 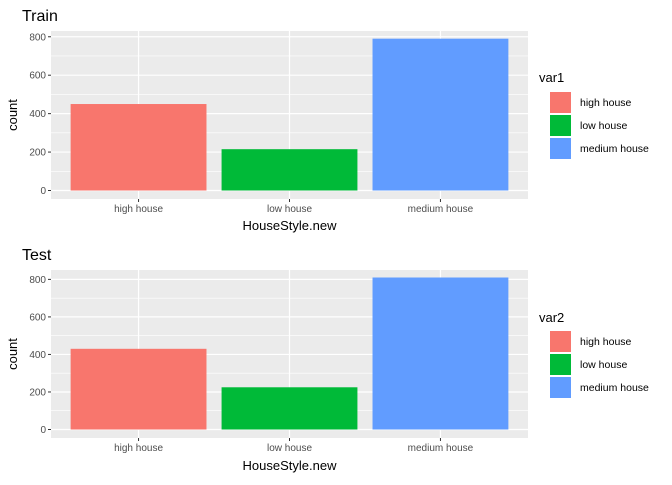 I want to click on test-y-tick-label: 600, so click(x=37, y=317).